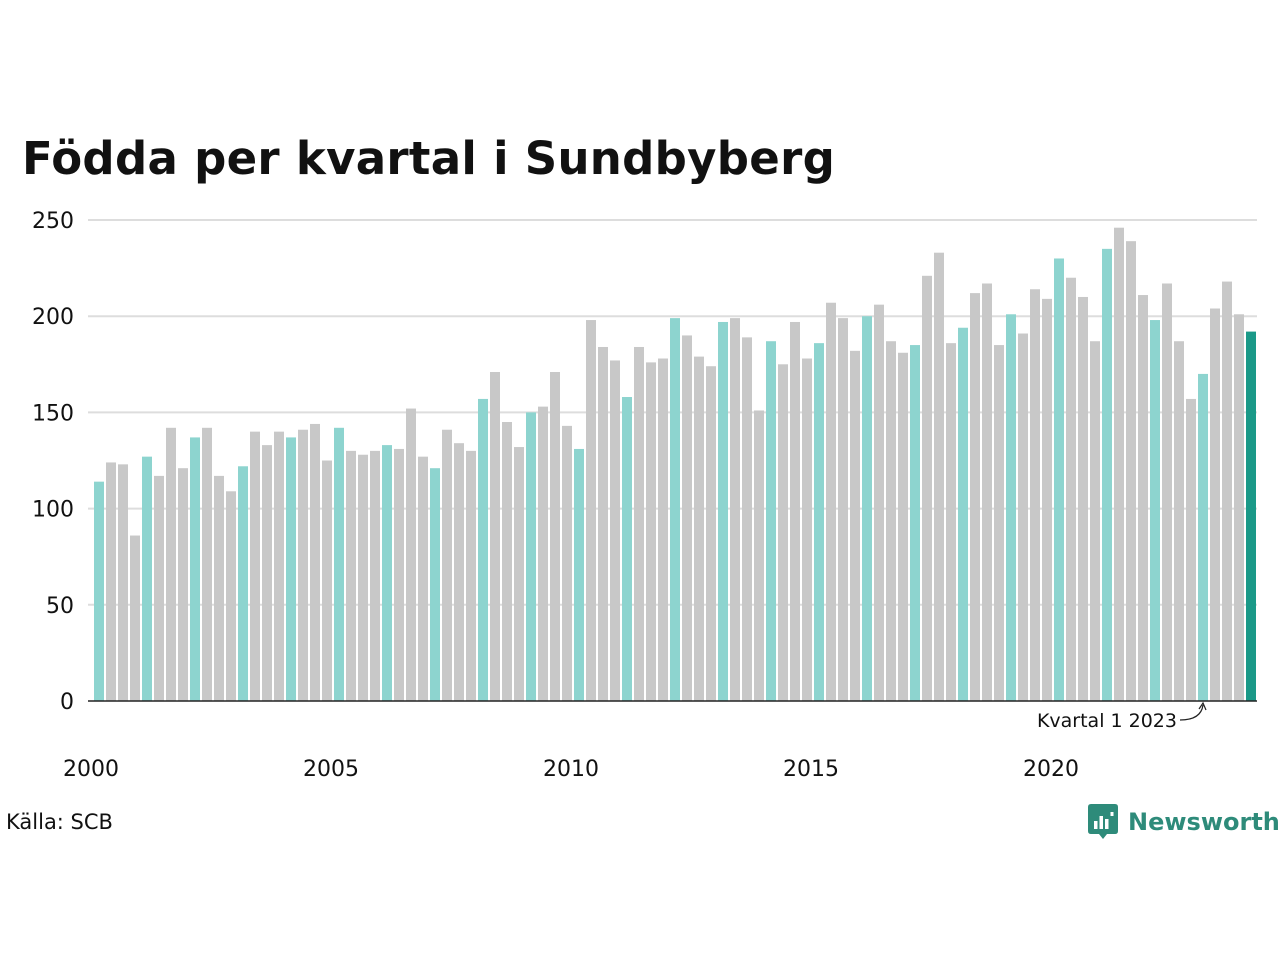  I want to click on brand-name: Newsworthy, so click(1204, 822).